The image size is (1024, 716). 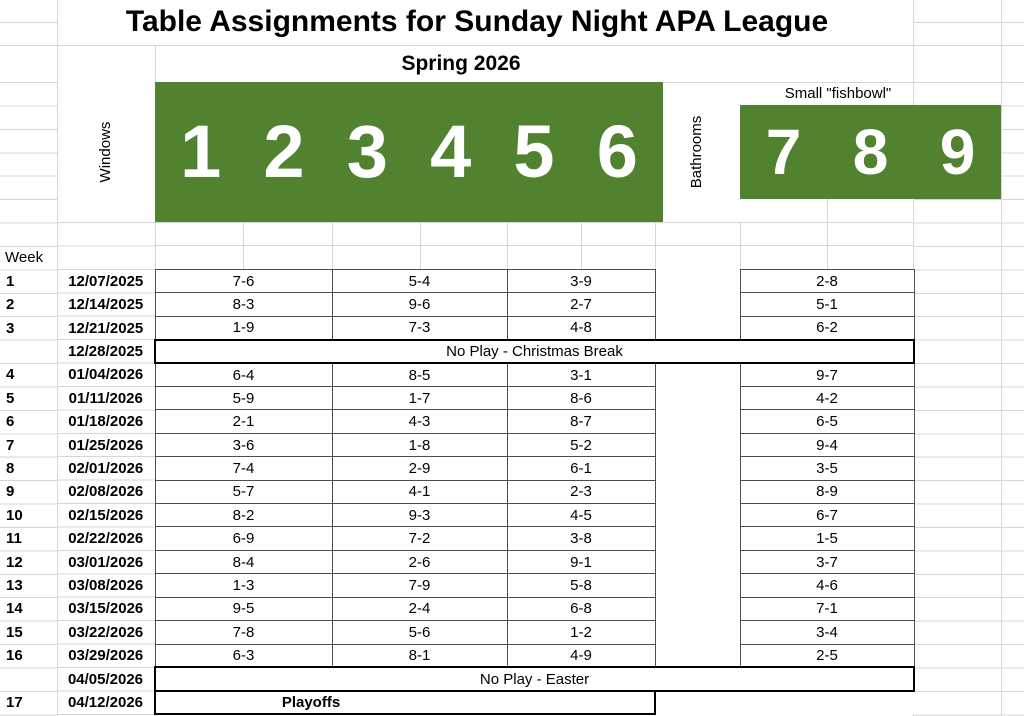 What do you see at coordinates (28, 351) in the screenshot?
I see `week-number-cell` at bounding box center [28, 351].